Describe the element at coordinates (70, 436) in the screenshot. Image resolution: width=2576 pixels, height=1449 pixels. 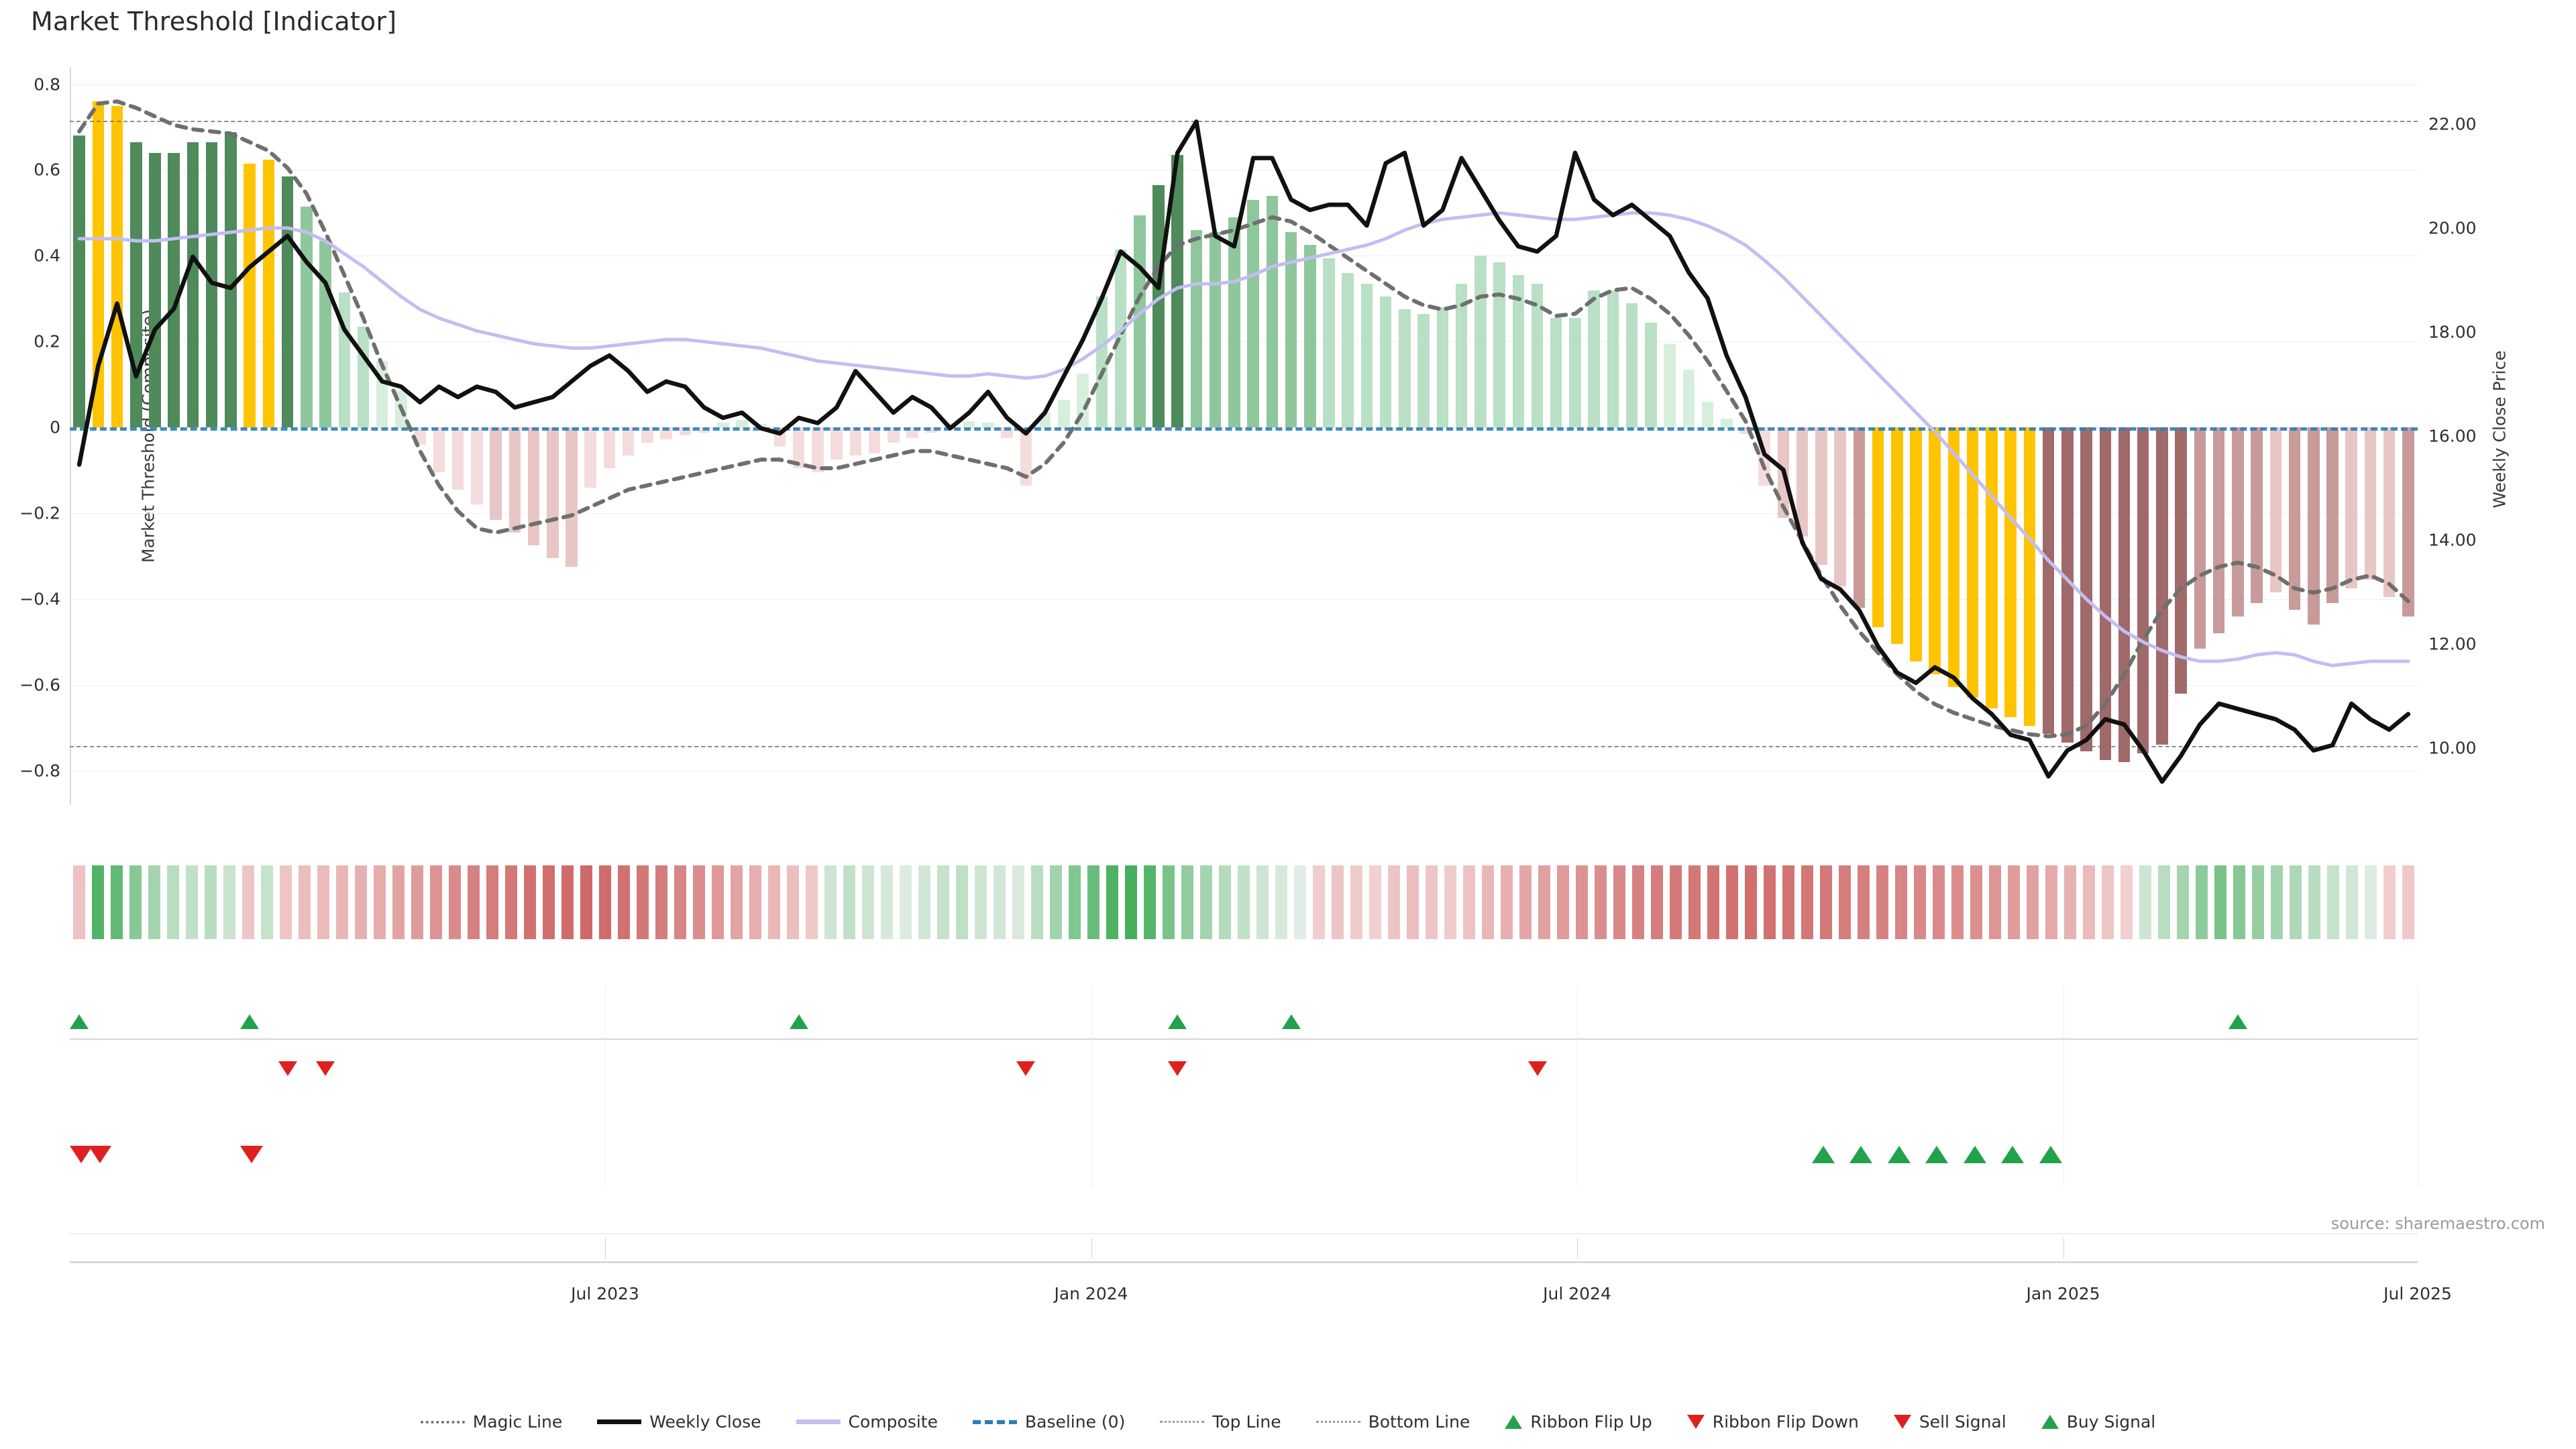
I see `left-axis-spine` at that location.